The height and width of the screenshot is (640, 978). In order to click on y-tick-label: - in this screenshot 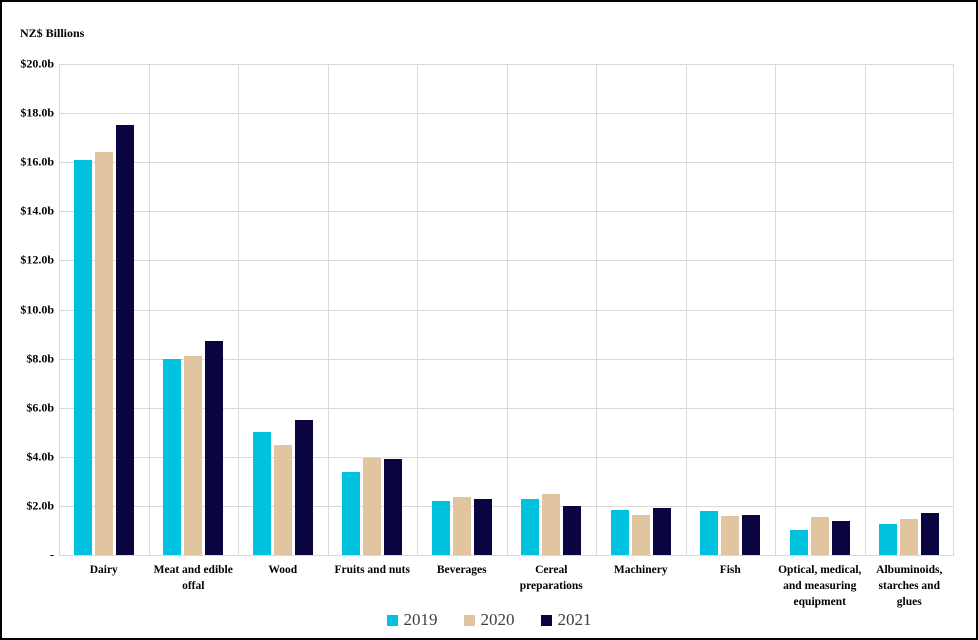, I will do `click(52, 554)`.